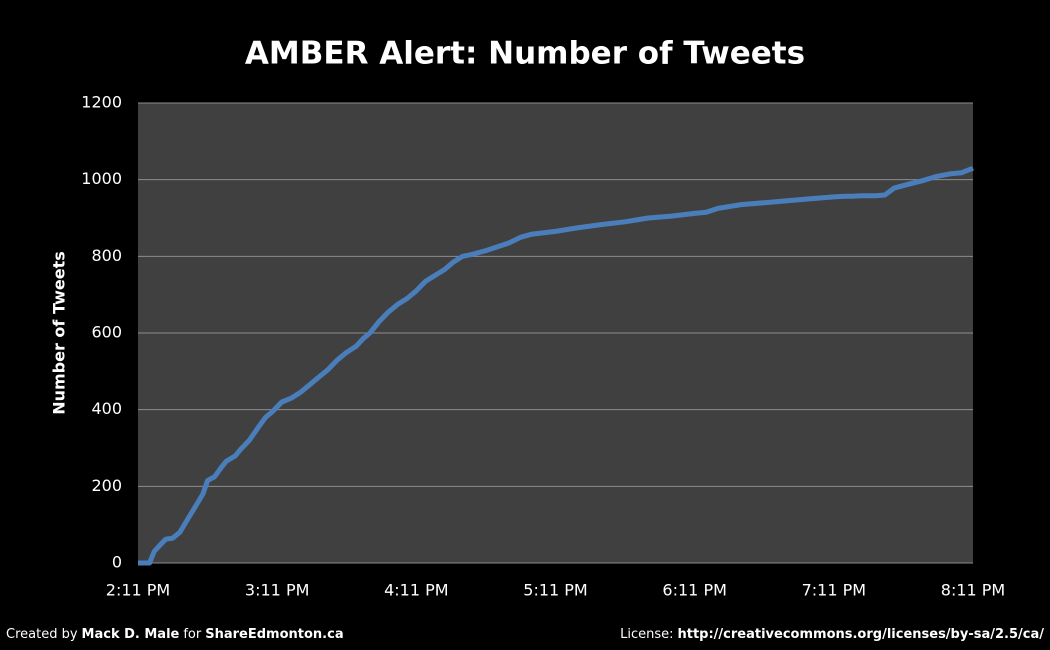 The image size is (1050, 650). Describe the element at coordinates (106, 255) in the screenshot. I see `y-tick-label: 800` at that location.